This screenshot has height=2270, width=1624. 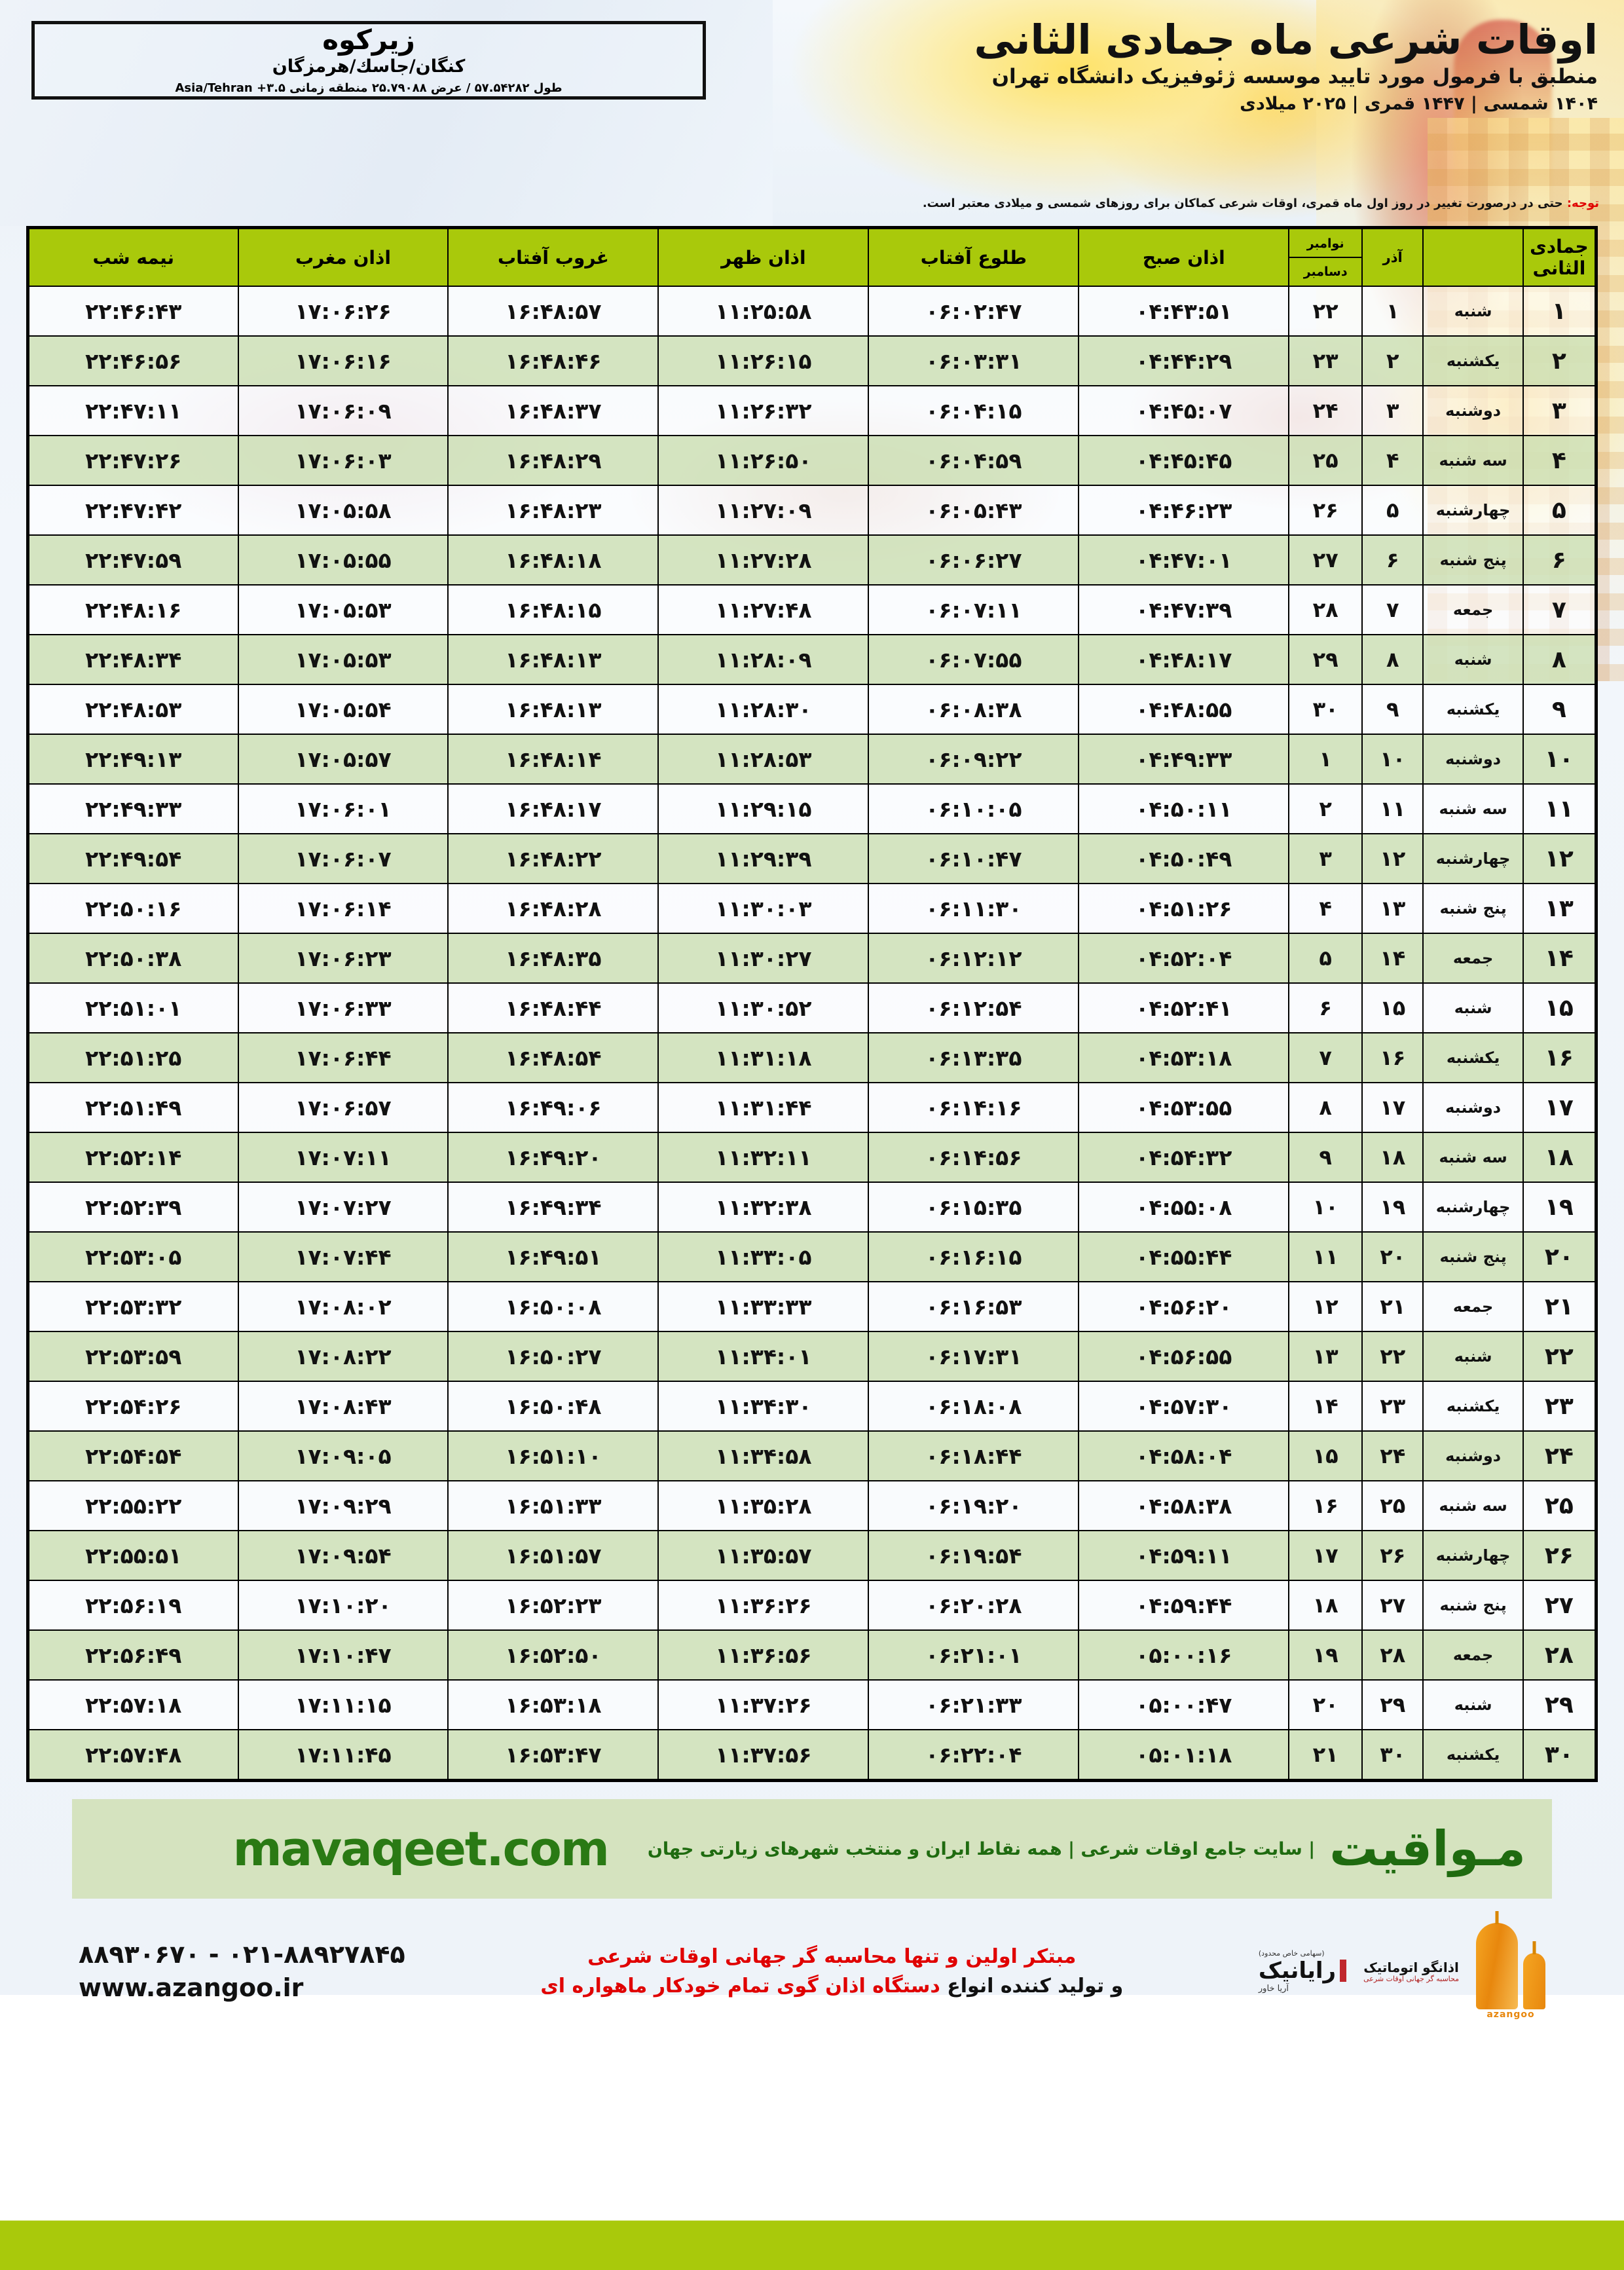 I want to click on col-header-maghrib: اذان مغرب, so click(x=343, y=257).